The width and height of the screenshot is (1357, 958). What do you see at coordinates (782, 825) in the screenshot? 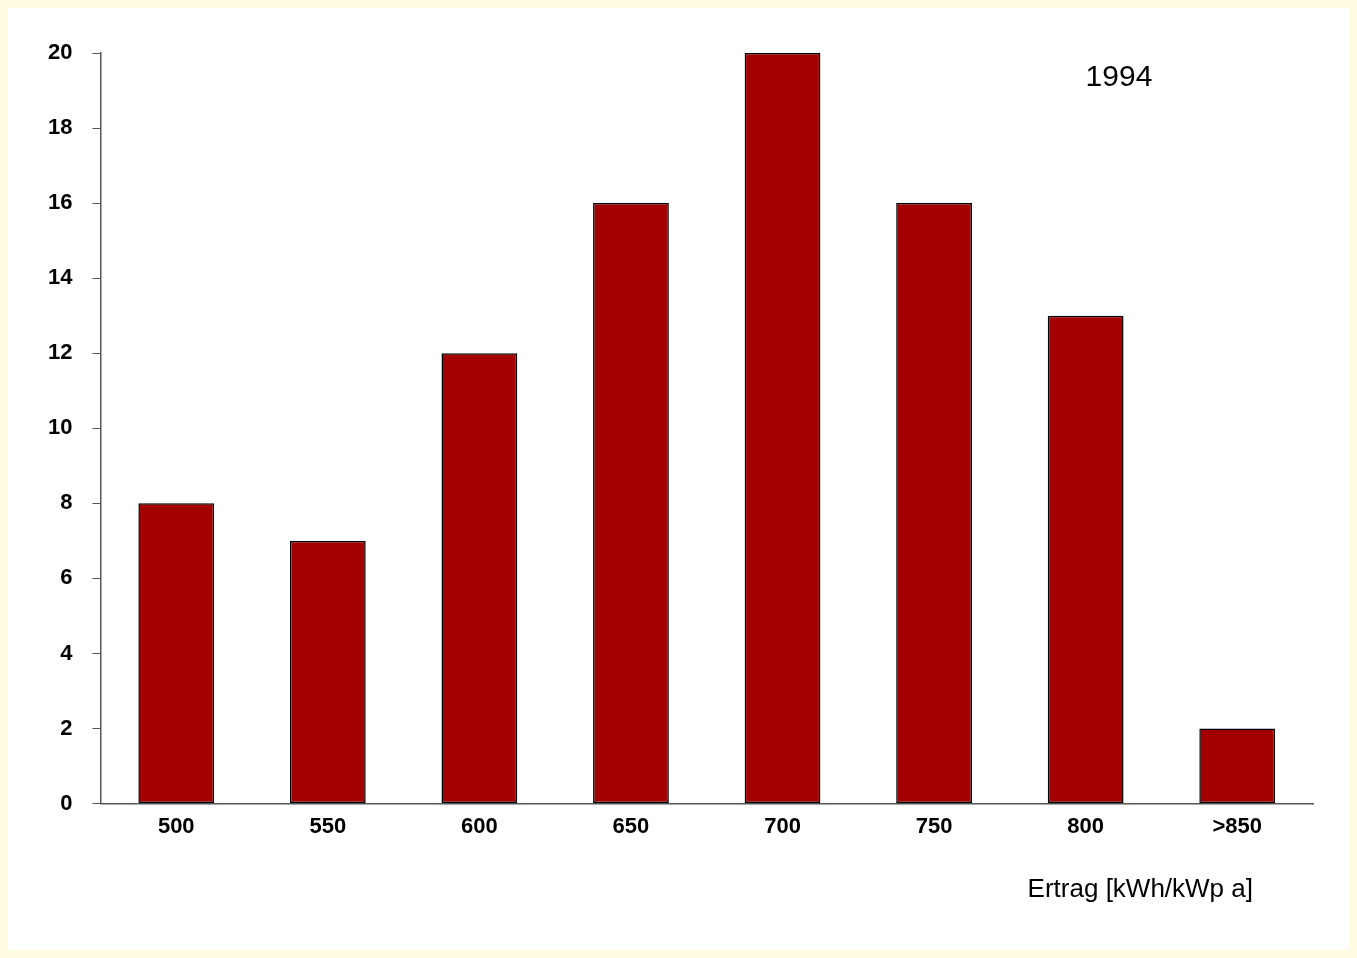
I see `x-tick-label: 700` at bounding box center [782, 825].